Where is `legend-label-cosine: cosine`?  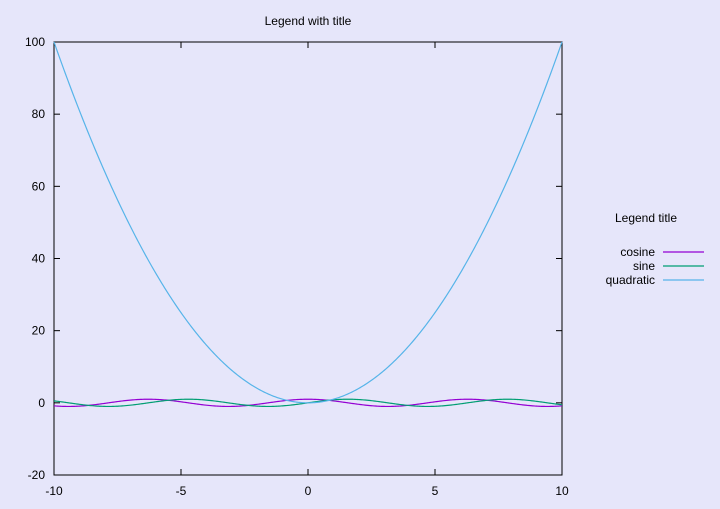 legend-label-cosine: cosine is located at coordinates (637, 252).